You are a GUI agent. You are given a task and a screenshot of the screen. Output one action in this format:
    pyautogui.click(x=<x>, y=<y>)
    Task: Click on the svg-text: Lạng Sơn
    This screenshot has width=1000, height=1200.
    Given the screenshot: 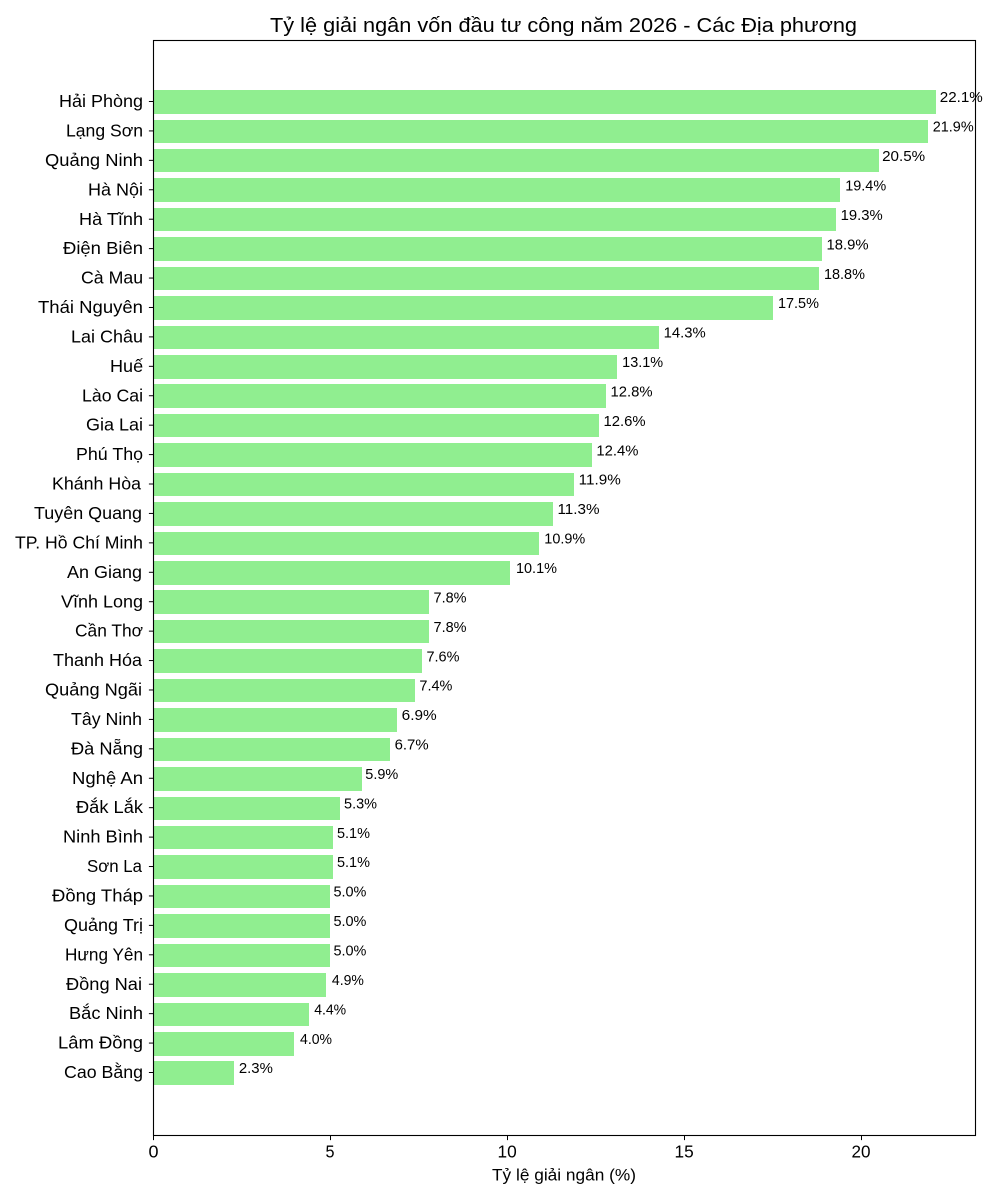 What is the action you would take?
    pyautogui.click(x=104, y=130)
    